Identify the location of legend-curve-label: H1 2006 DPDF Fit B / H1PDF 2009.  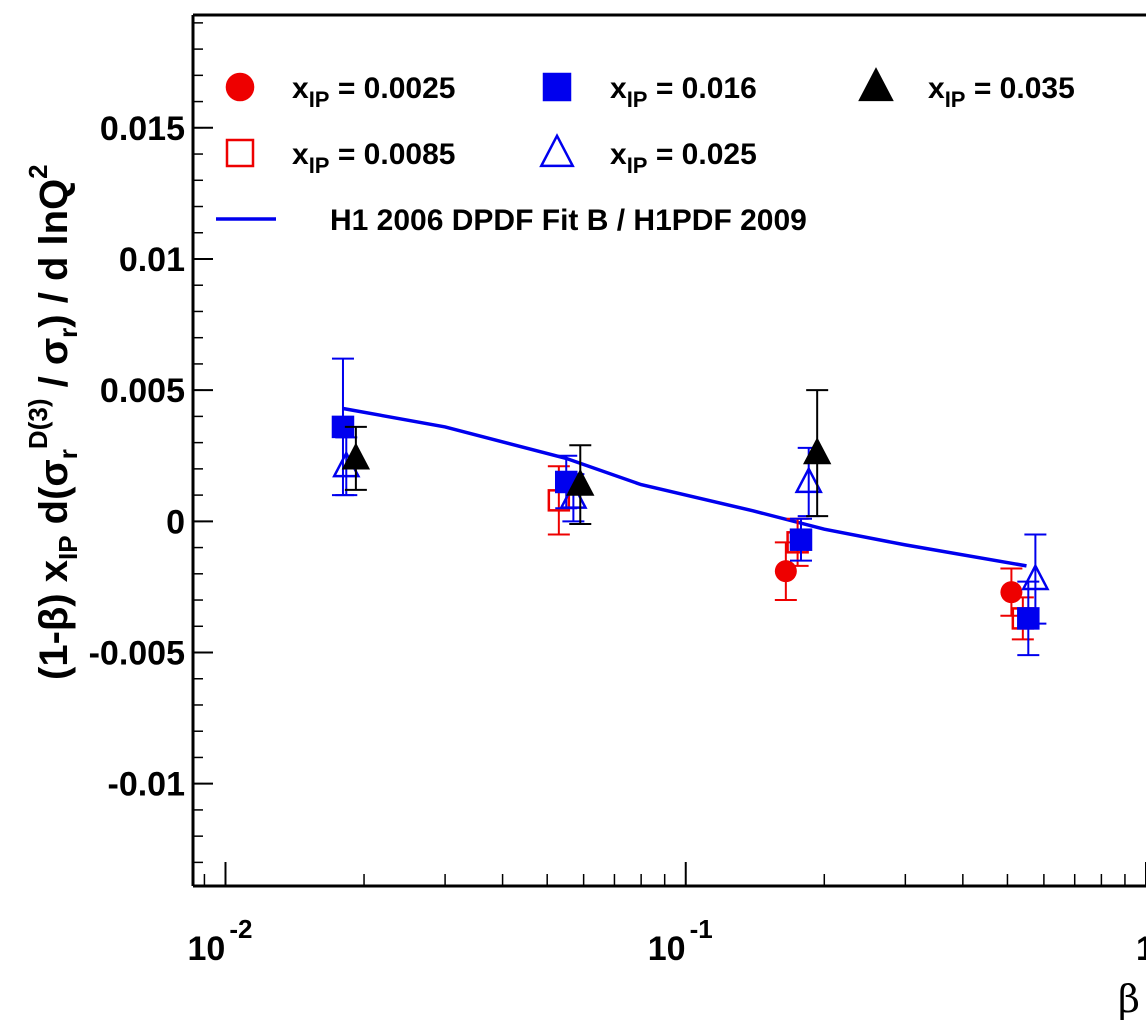
(568, 220).